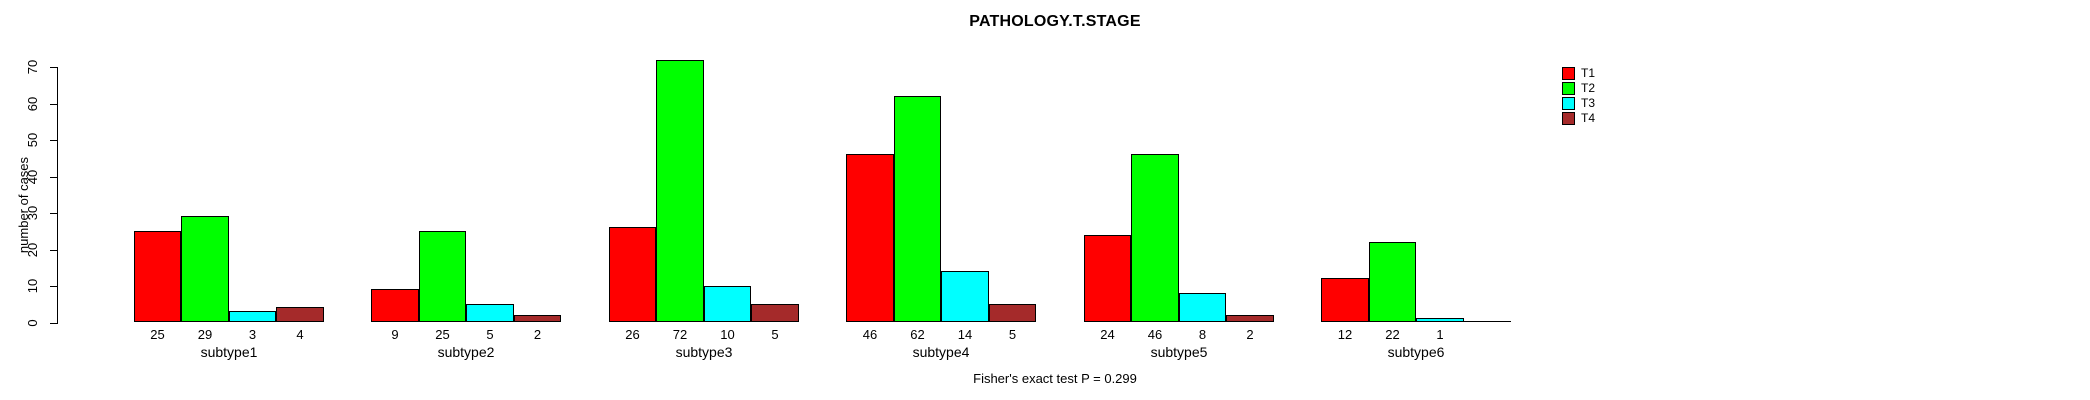 The height and width of the screenshot is (400, 2090). Describe the element at coordinates (1055, 378) in the screenshot. I see `caption: Fisher's exact test P = 0.299` at that location.